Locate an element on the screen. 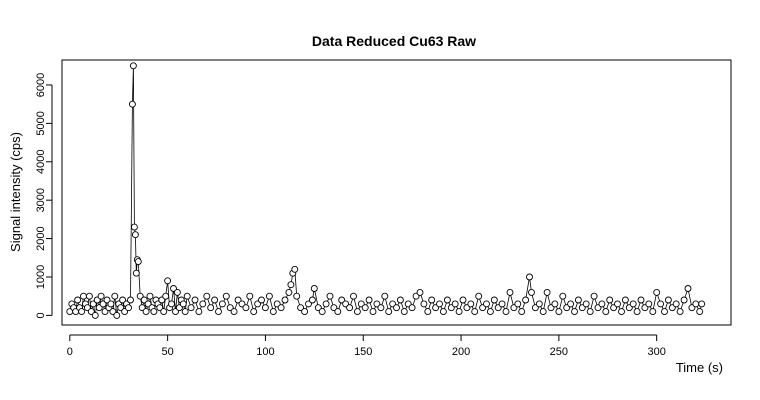  x-axis-label: Time (s) is located at coordinates (699, 367).